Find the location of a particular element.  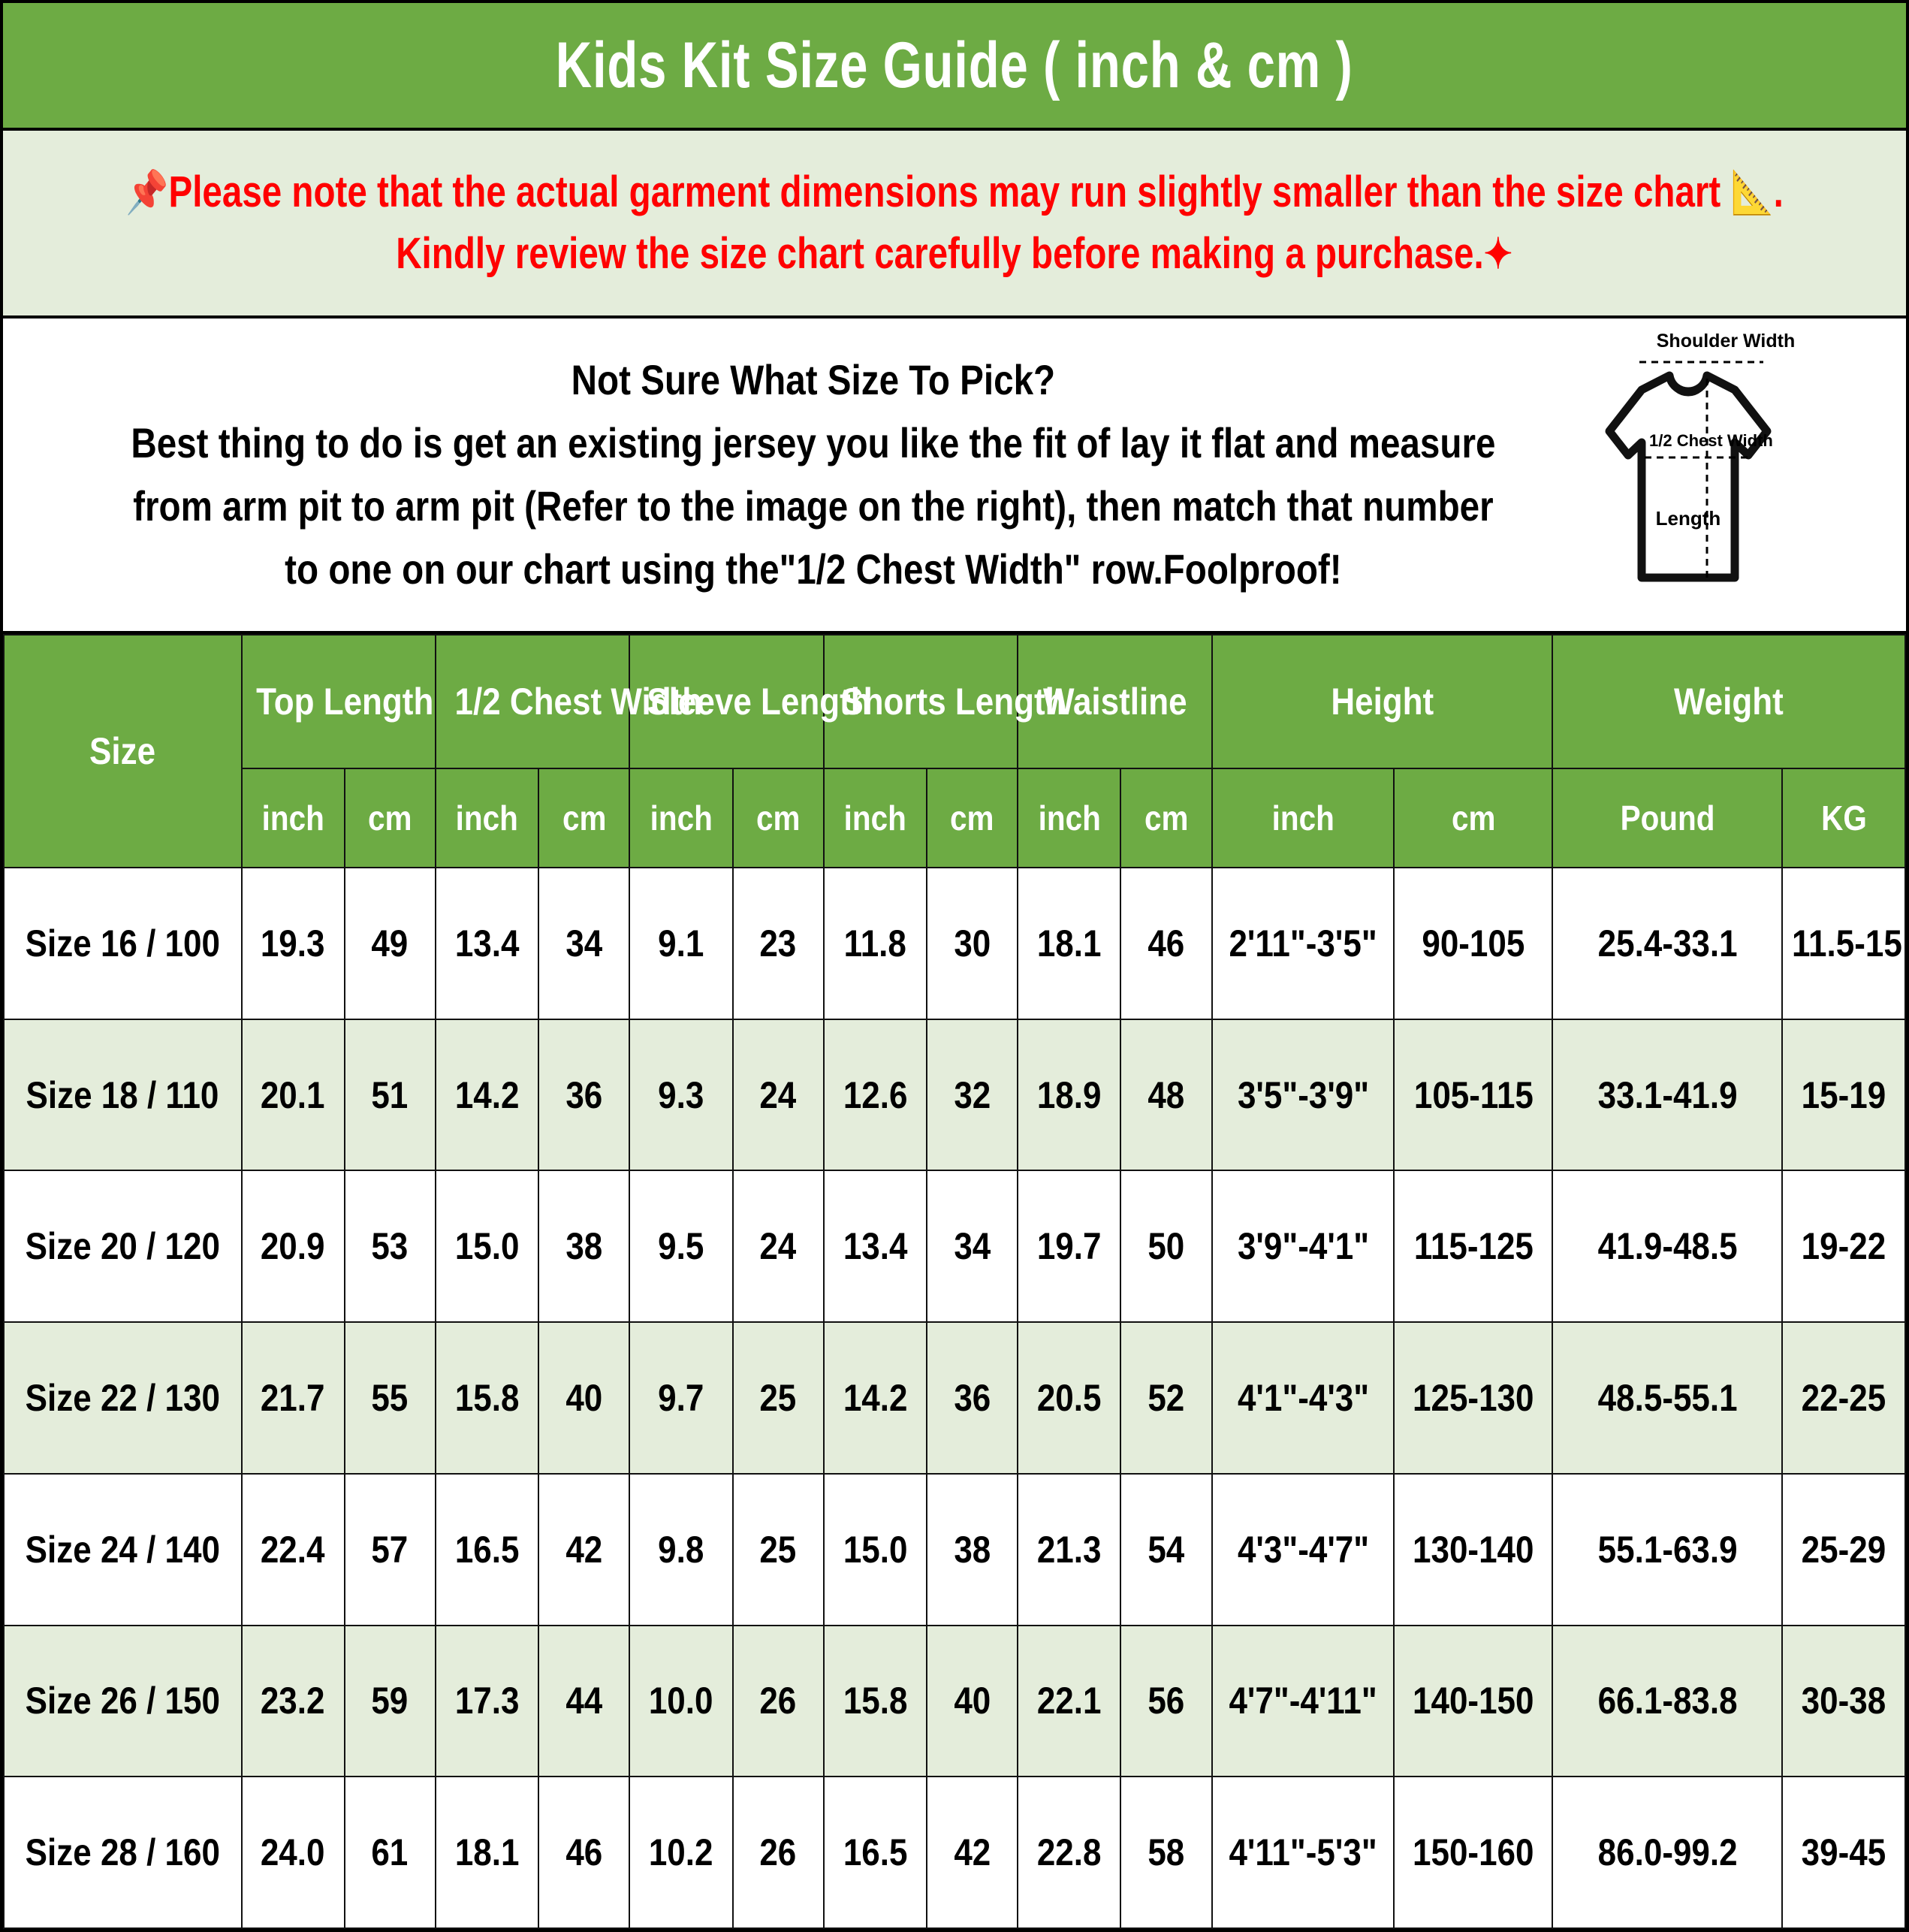

cell-top-length-cm: 55 is located at coordinates (389, 1398).